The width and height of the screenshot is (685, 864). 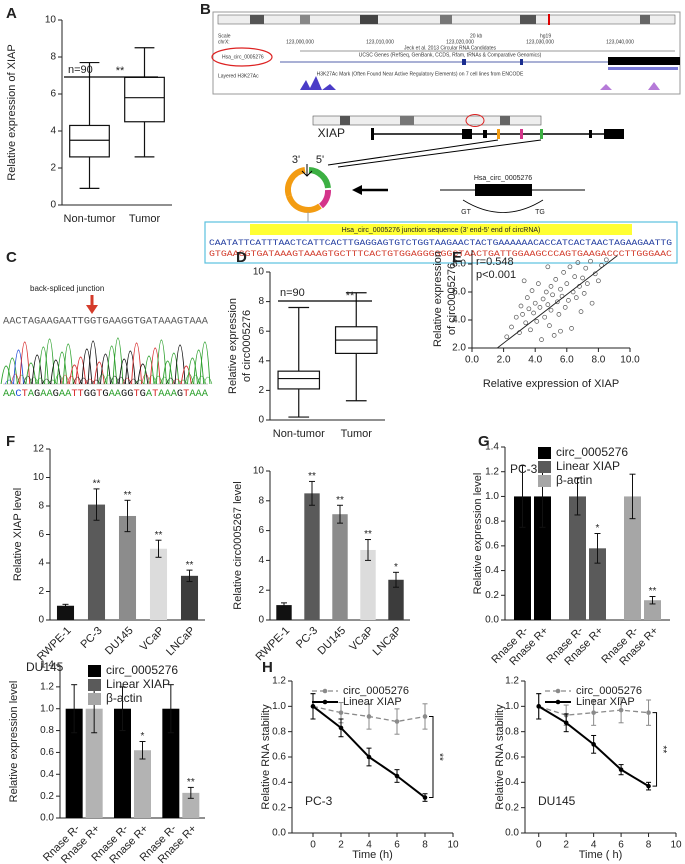 I want to click on y-tick-label: 6.0, so click(x=459, y=292).